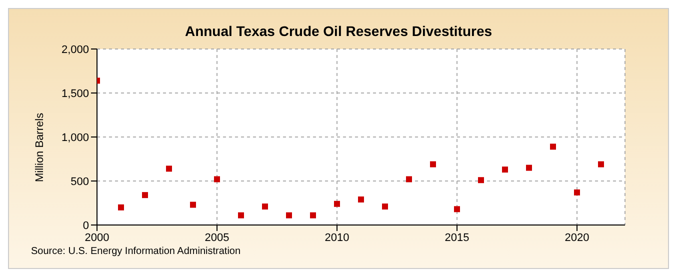 The width and height of the screenshot is (675, 275). I want to click on y-tick-label: 2,000, so click(75, 50).